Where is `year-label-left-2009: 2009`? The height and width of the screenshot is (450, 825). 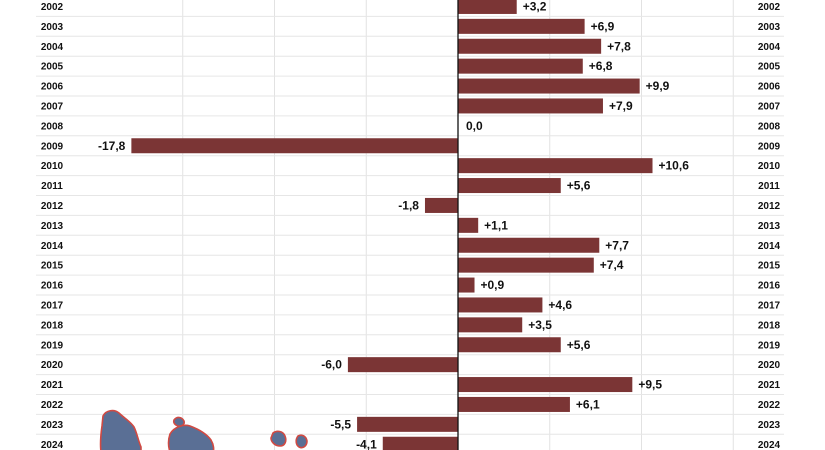 year-label-left-2009: 2009 is located at coordinates (52, 146).